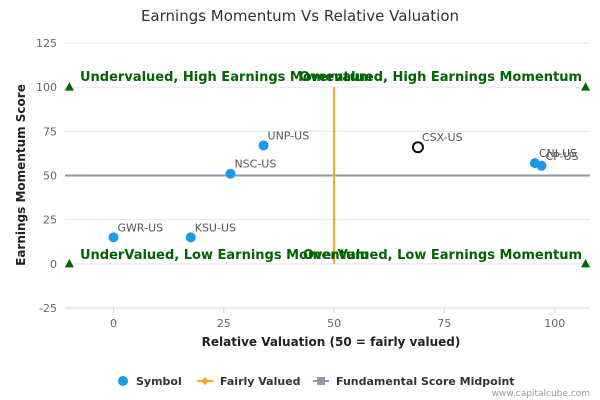  Describe the element at coordinates (541, 394) in the screenshot. I see `credit-text: www.capitalcube.com` at that location.